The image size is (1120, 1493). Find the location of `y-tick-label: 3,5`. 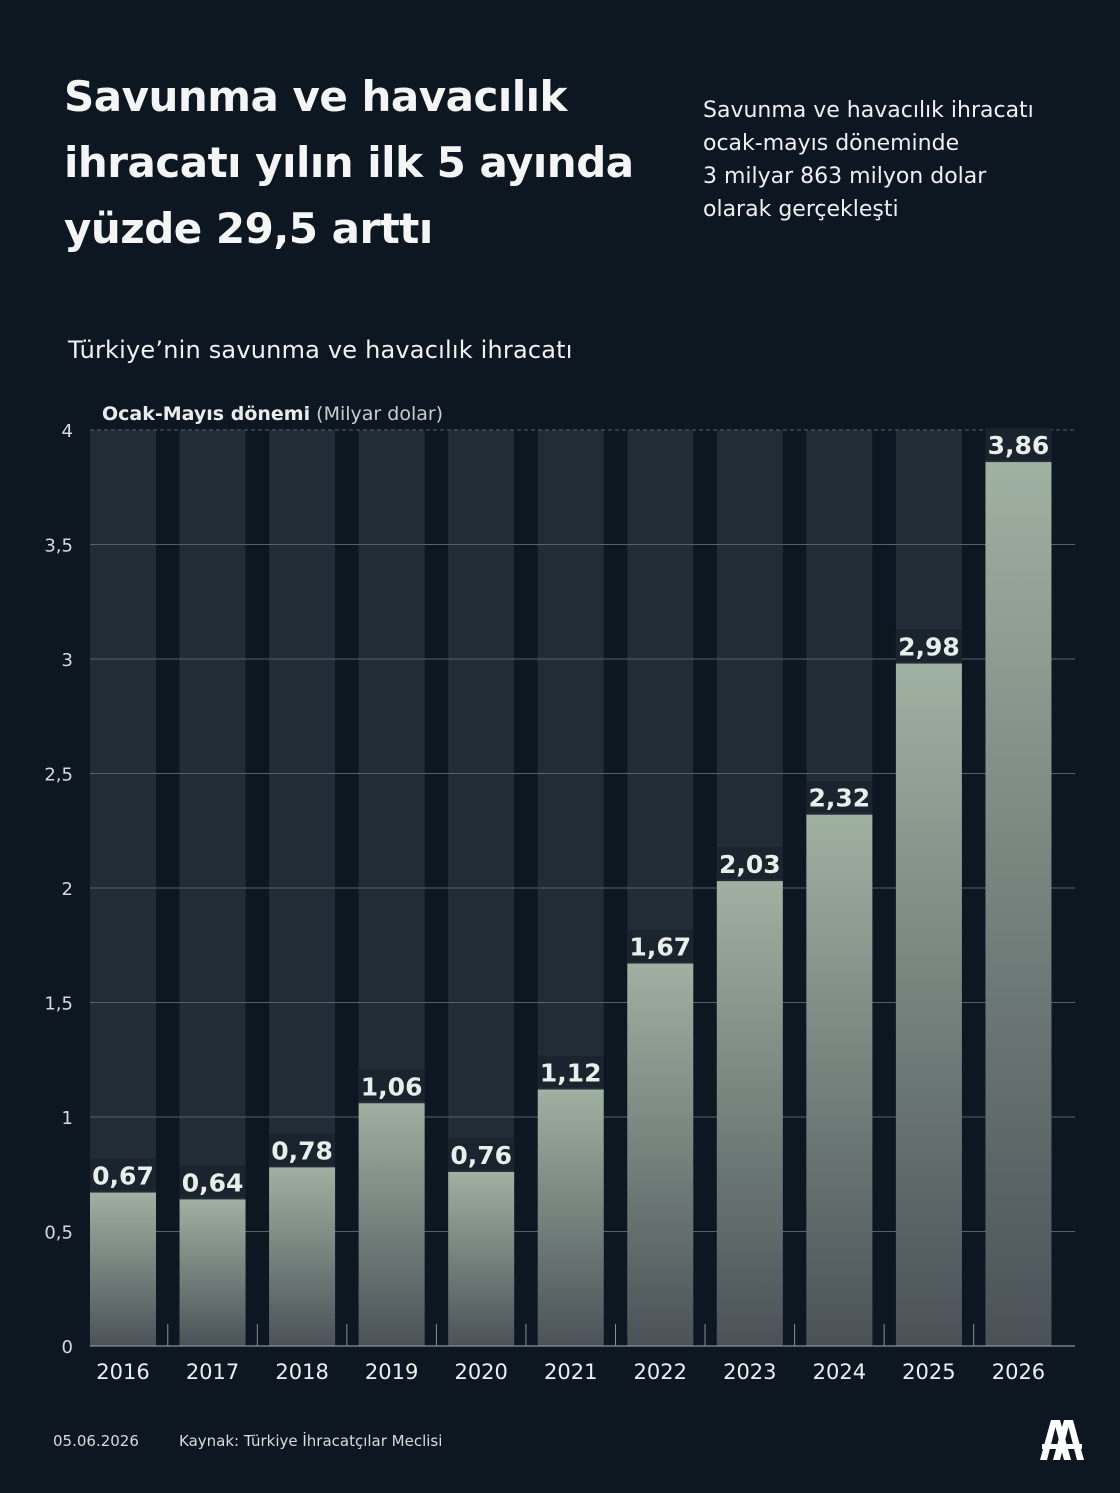

y-tick-label: 3,5 is located at coordinates (58, 546).